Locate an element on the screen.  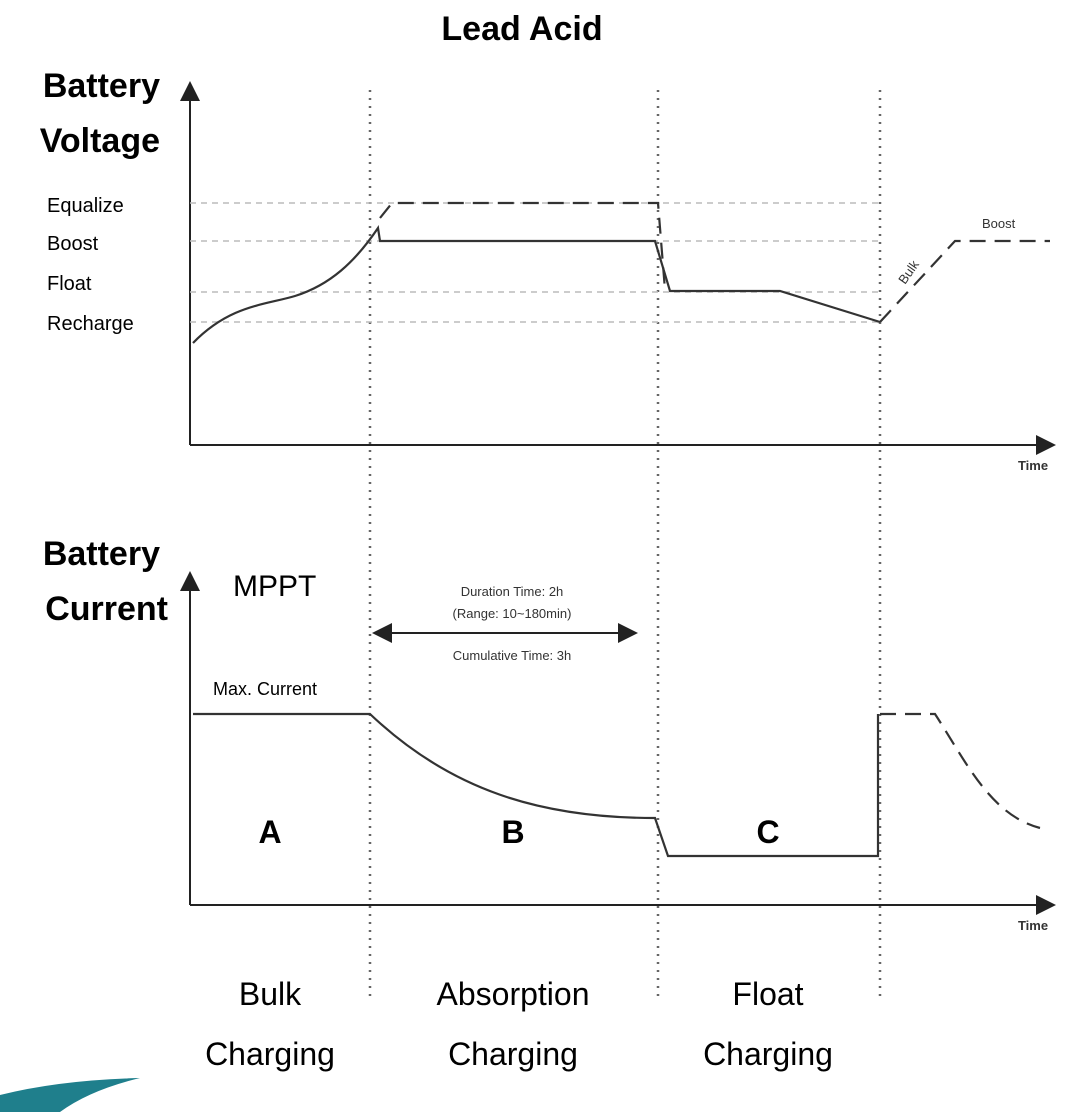
level-label: Equalize is located at coordinates (85, 206).